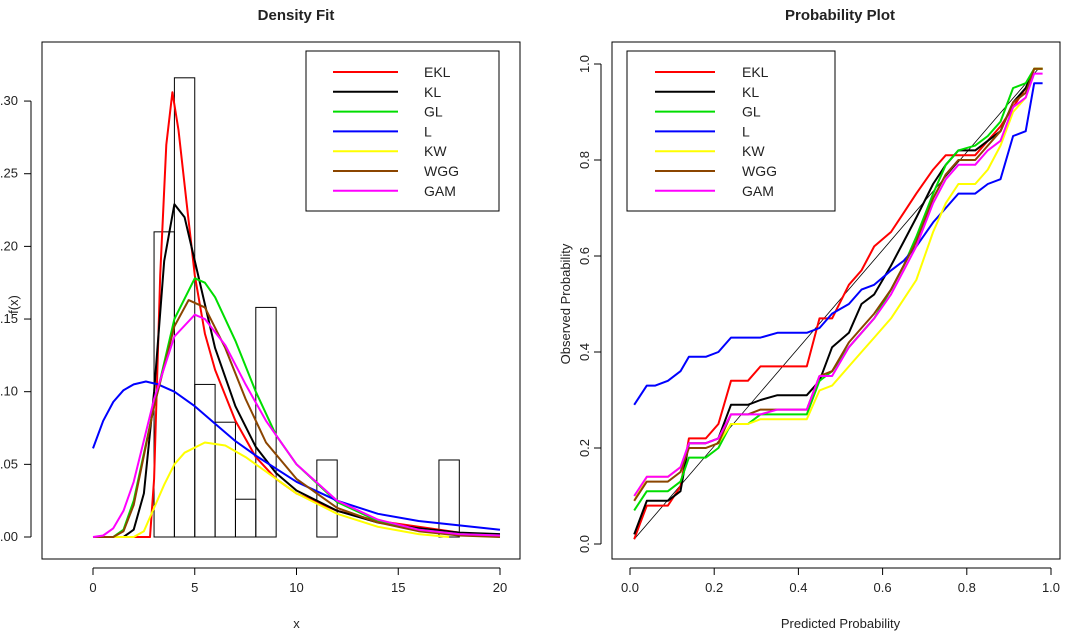 Image resolution: width=1066 pixels, height=639 pixels. I want to click on y-tick-label: 0.4, so click(584, 352).